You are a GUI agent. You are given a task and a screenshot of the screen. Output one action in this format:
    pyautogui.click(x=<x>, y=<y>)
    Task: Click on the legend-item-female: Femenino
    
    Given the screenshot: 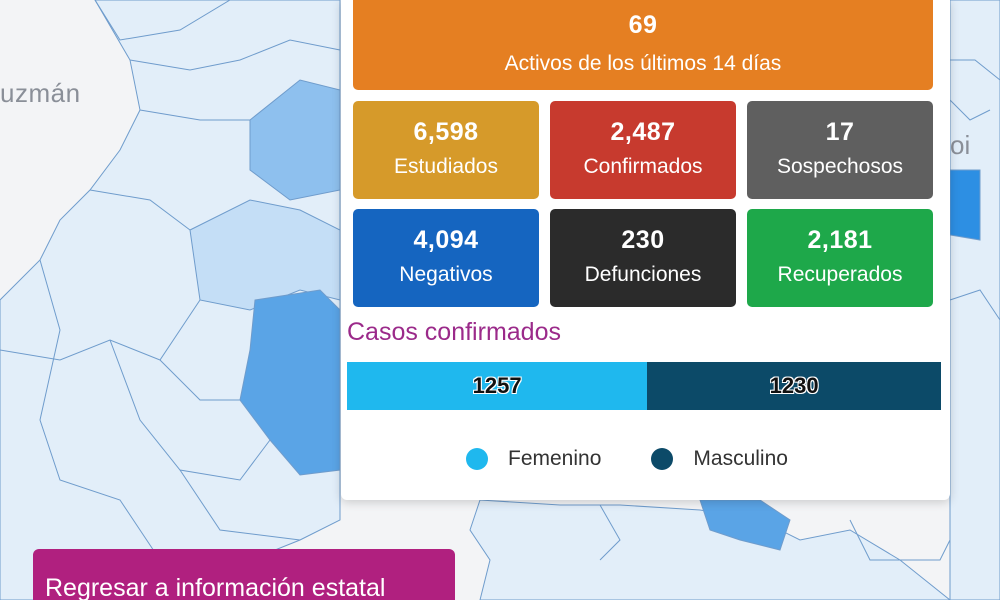 What is the action you would take?
    pyautogui.click(x=533, y=459)
    